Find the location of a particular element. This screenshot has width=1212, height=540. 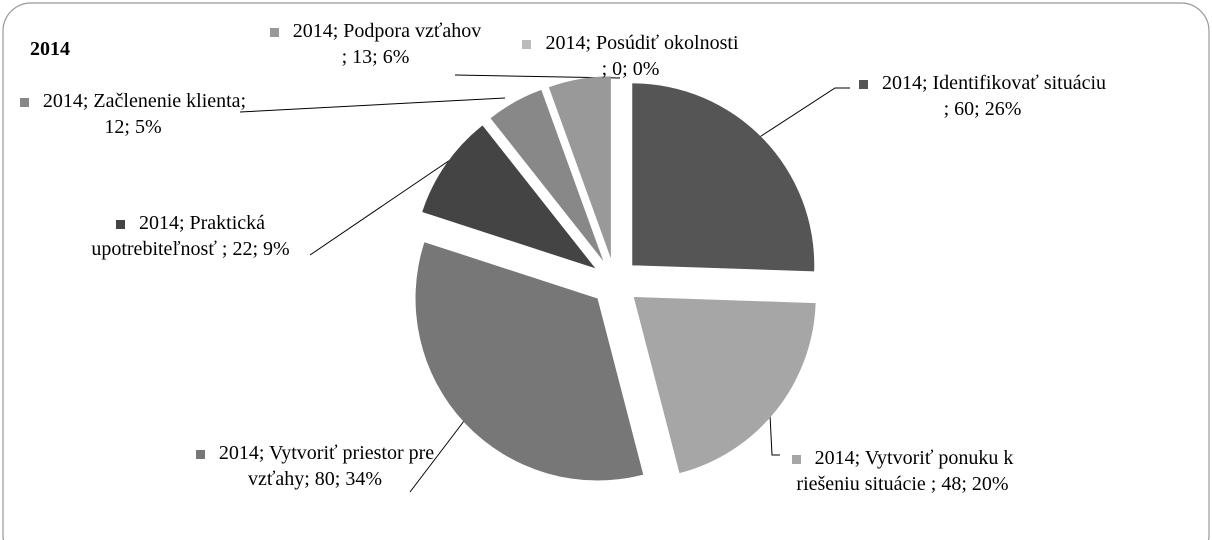

data-label: 2014; Podpora vzťahov ; 13; 6% is located at coordinates (375, 44).